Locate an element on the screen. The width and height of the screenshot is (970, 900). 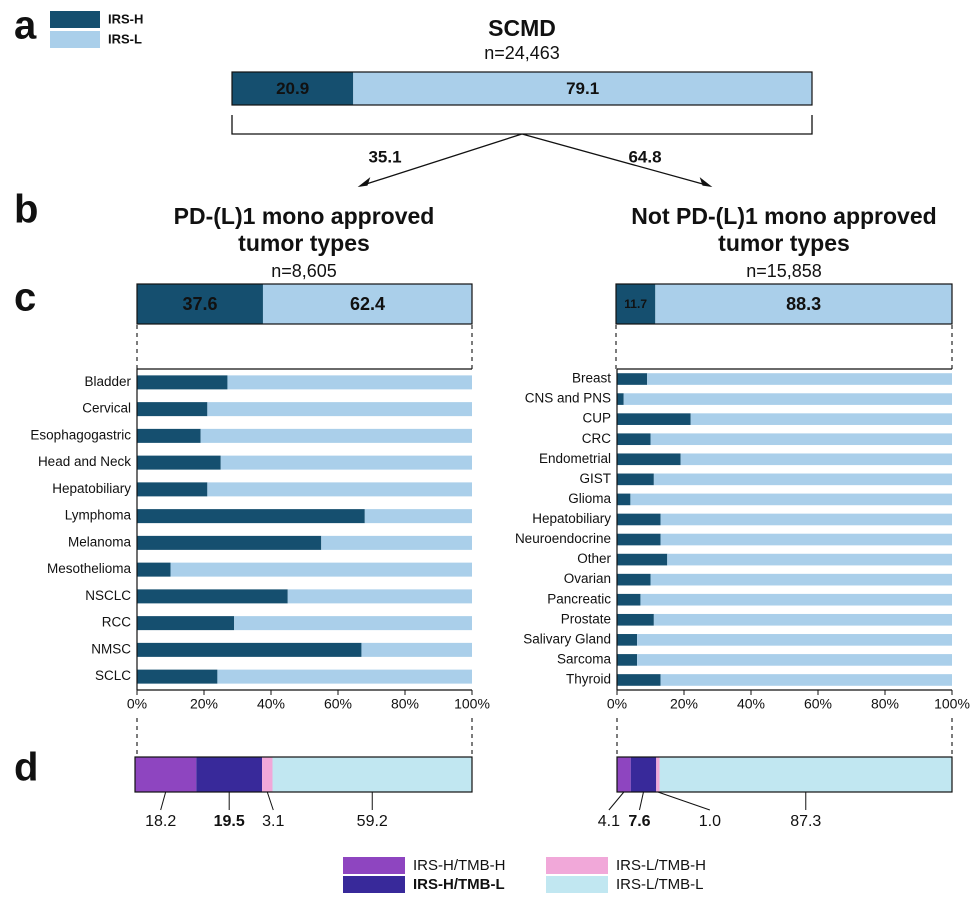
value-label: 37.6 is located at coordinates (199, 304).